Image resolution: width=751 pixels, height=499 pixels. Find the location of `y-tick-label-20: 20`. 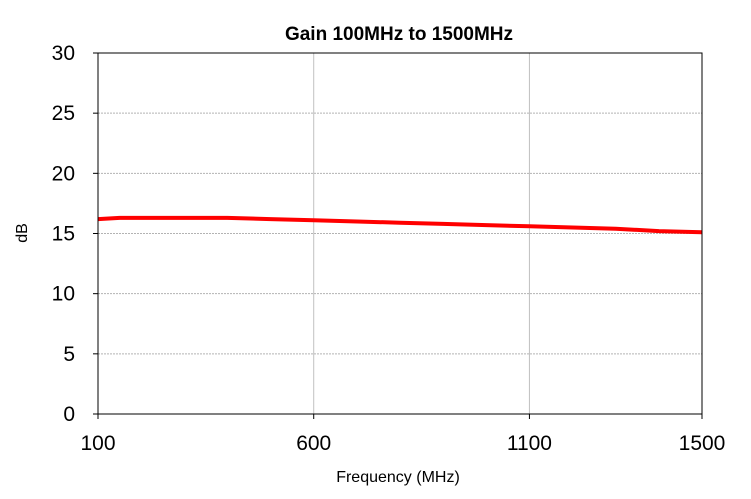

y-tick-label-20: 20 is located at coordinates (63, 173).